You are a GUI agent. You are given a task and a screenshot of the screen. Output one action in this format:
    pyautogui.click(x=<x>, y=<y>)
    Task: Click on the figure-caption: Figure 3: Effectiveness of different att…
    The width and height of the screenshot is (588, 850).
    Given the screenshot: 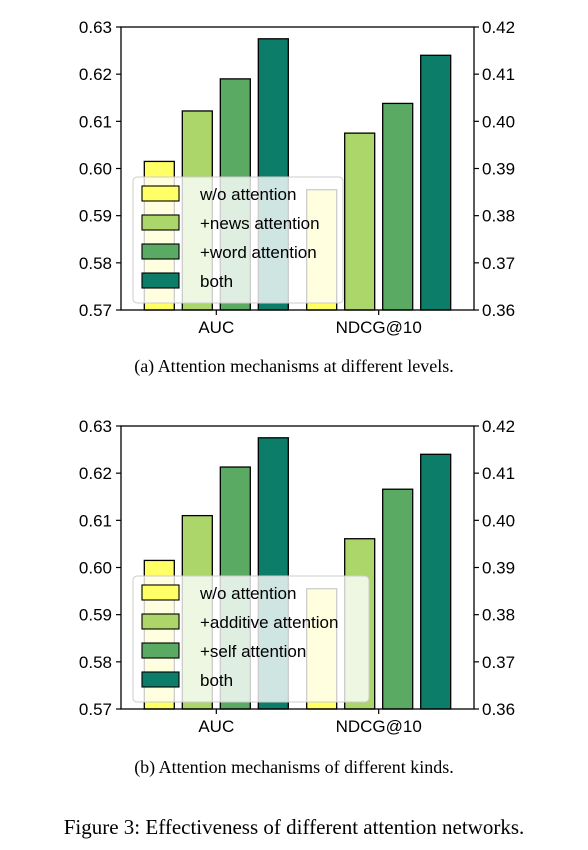 What is the action you would take?
    pyautogui.click(x=294, y=827)
    